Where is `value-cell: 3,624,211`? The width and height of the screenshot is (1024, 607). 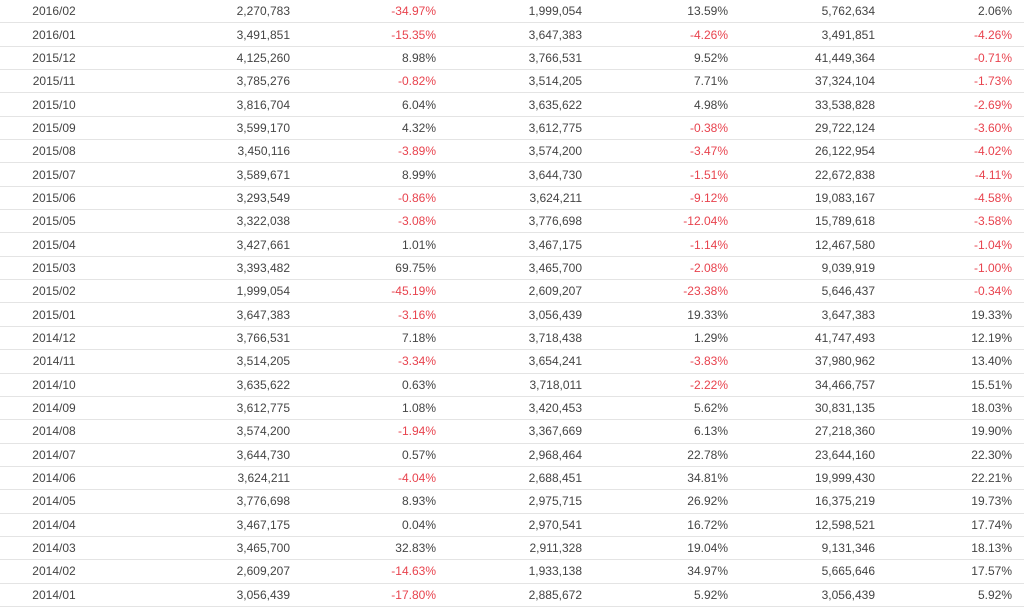
value-cell: 3,624,211 is located at coordinates (264, 478).